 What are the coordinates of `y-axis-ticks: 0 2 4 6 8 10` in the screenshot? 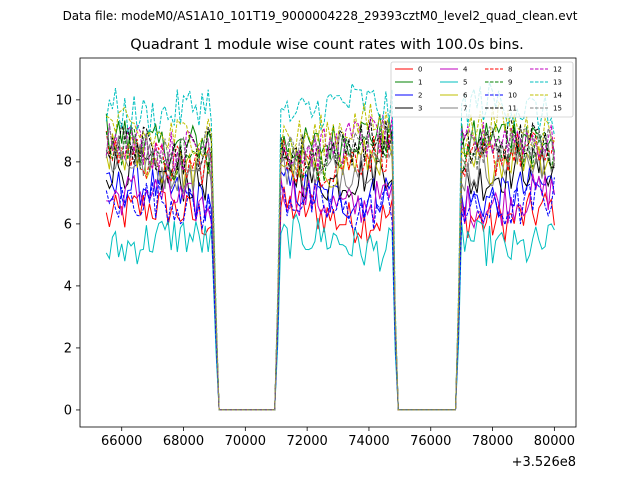 It's located at (67, 255).